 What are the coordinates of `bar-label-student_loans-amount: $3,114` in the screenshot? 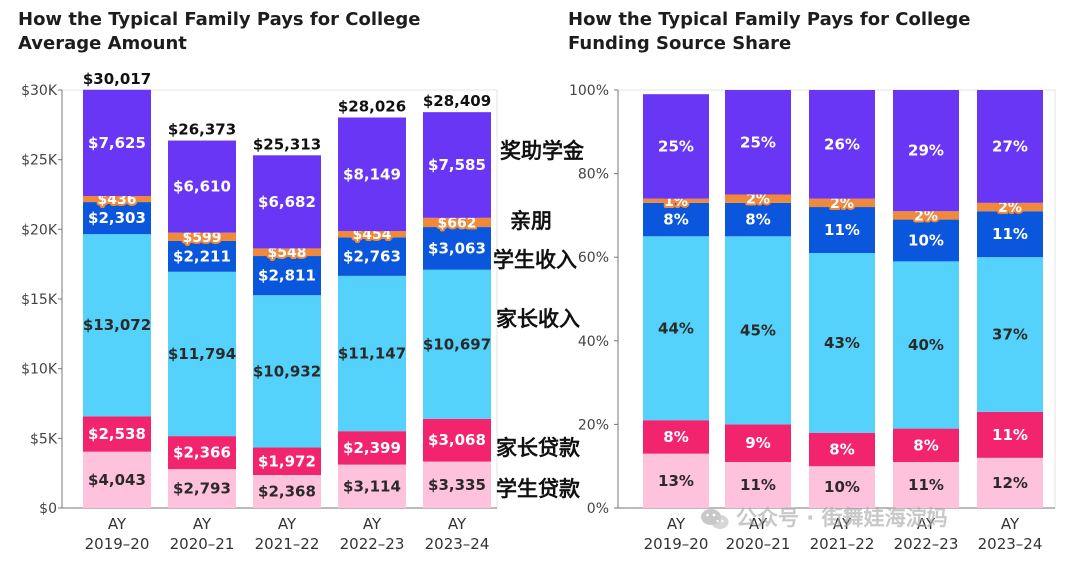 It's located at (372, 486).